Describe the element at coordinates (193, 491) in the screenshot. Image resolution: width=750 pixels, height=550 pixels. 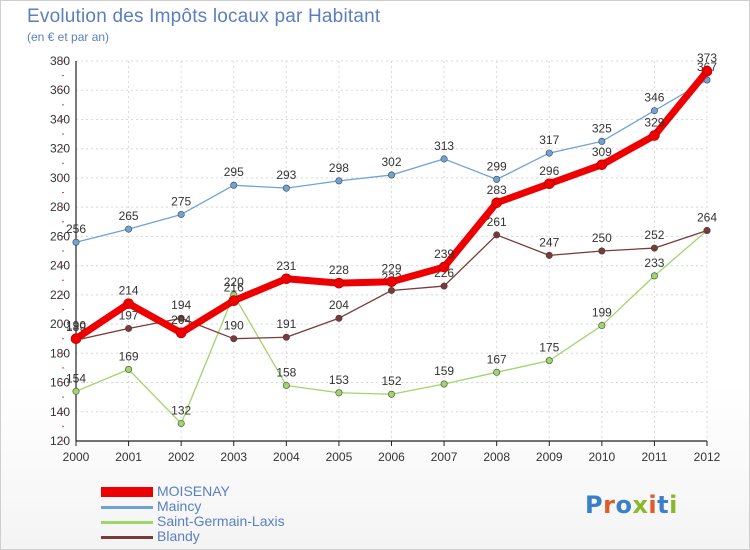
I see `legend-label-moisenay: MOISENAY` at that location.